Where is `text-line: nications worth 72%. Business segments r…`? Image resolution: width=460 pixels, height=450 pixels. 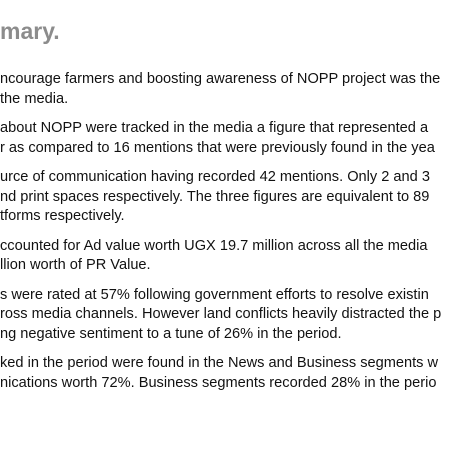 text-line: nications worth 72%. Business segments r… is located at coordinates (218, 382).